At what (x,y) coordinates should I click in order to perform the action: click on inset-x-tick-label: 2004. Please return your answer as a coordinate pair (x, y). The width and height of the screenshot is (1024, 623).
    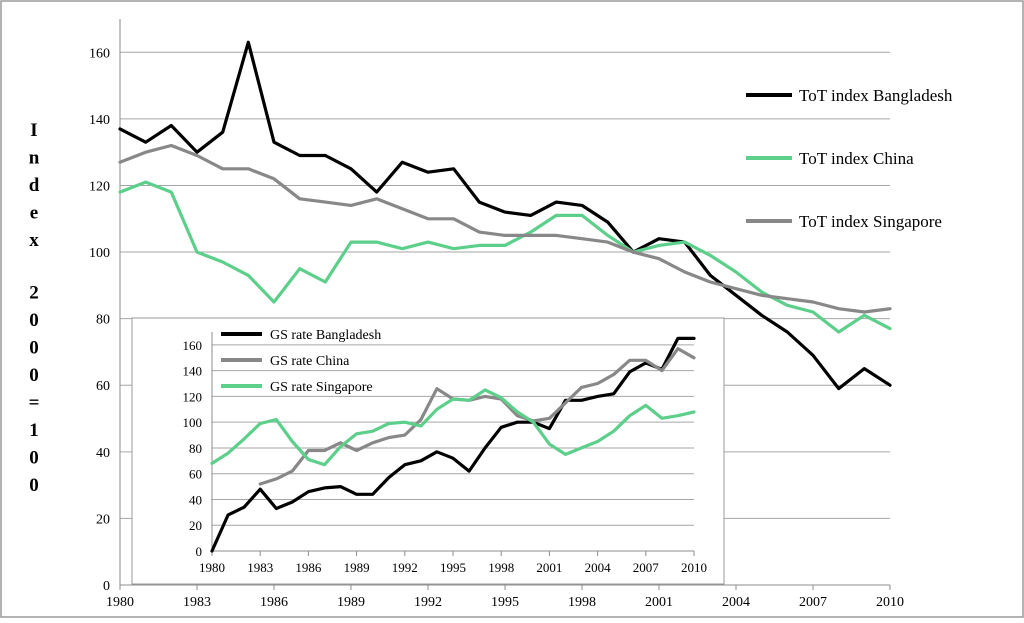
    Looking at the image, I should click on (598, 567).